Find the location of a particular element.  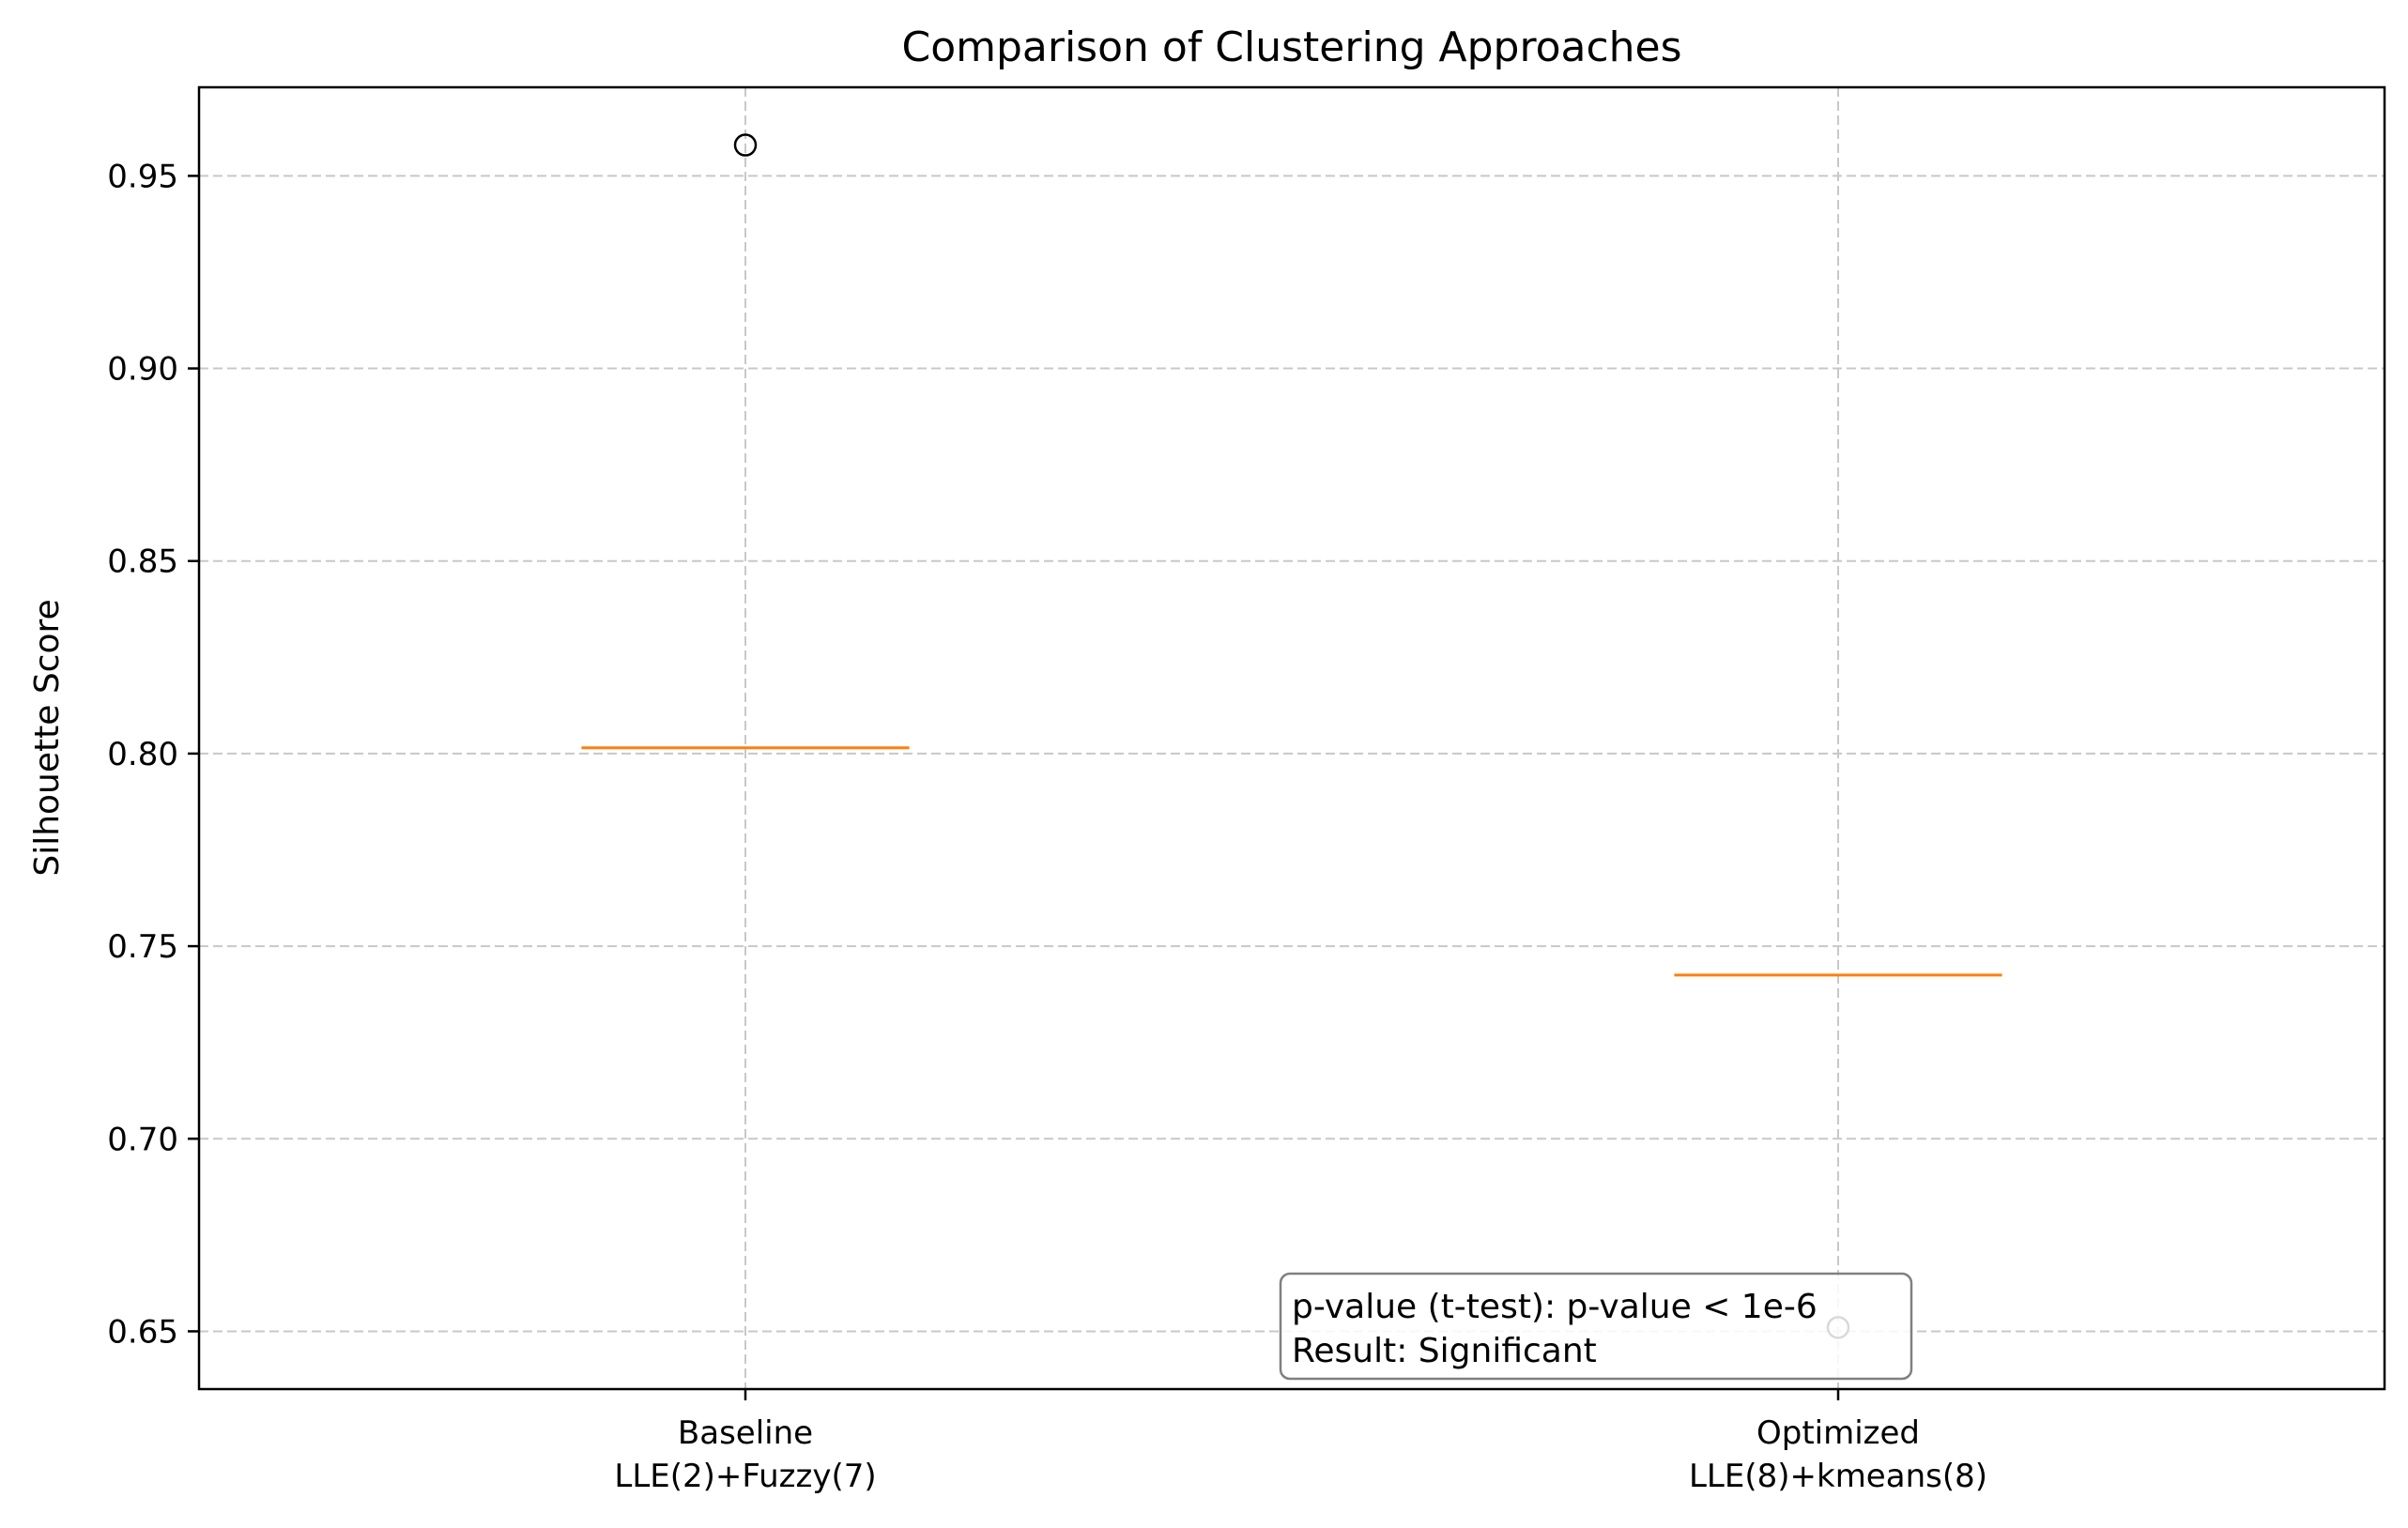

y-tick-label: 0.80 is located at coordinates (142, 754).